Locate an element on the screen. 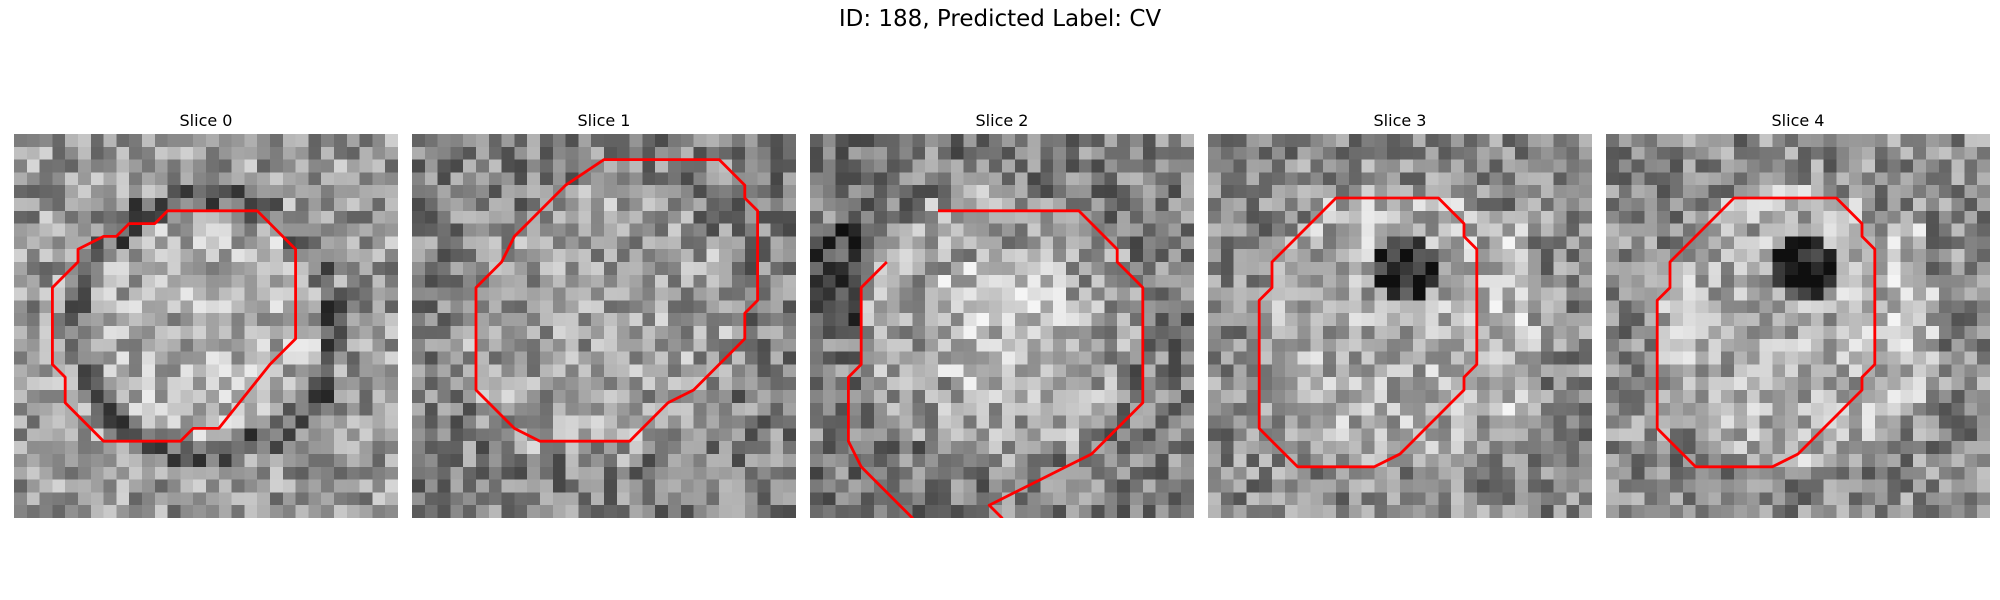 The image size is (2000, 600). slice-title: Slice 2 is located at coordinates (1002, 120).